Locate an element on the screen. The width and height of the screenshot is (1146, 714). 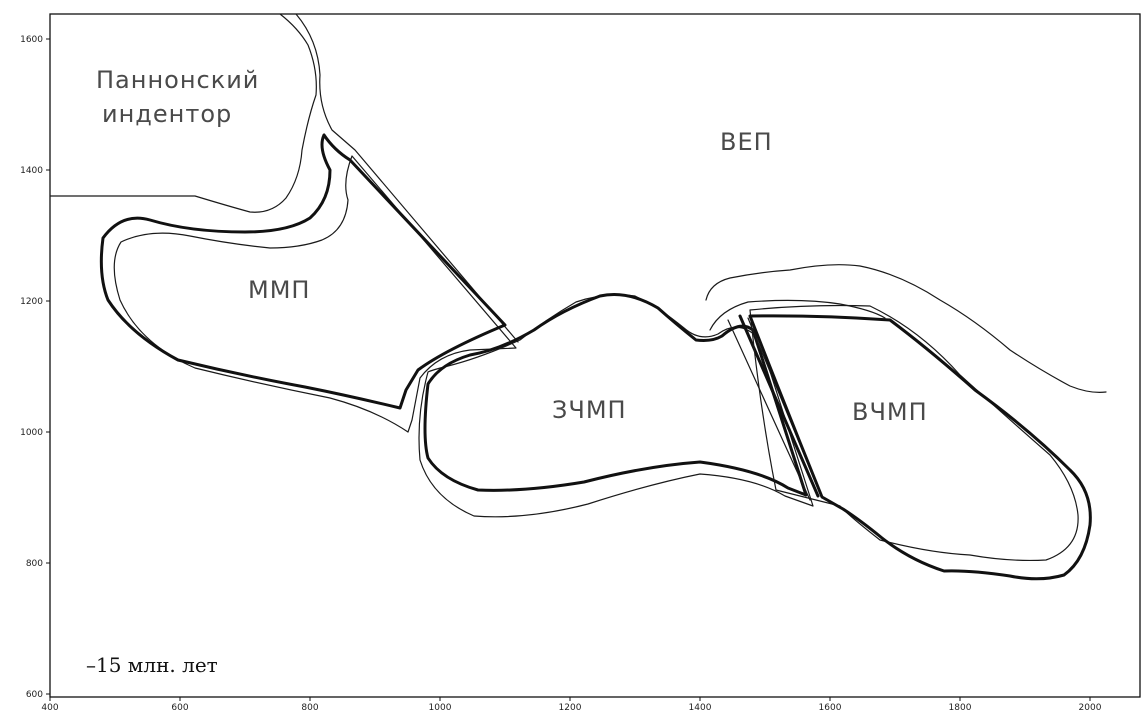
x-tick-label: 400 is located at coordinates (49, 708).